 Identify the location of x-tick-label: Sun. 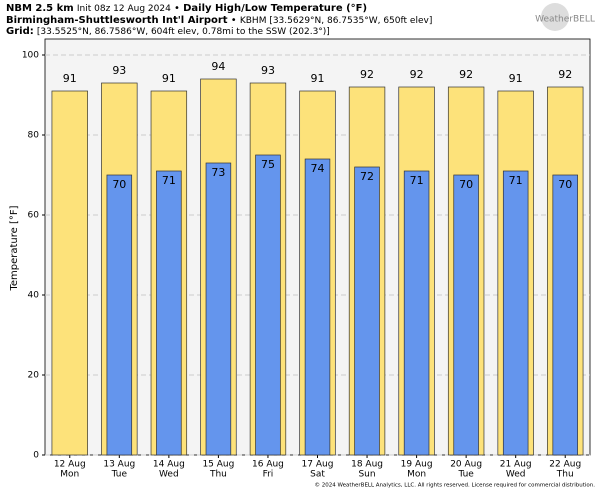
(366, 475).